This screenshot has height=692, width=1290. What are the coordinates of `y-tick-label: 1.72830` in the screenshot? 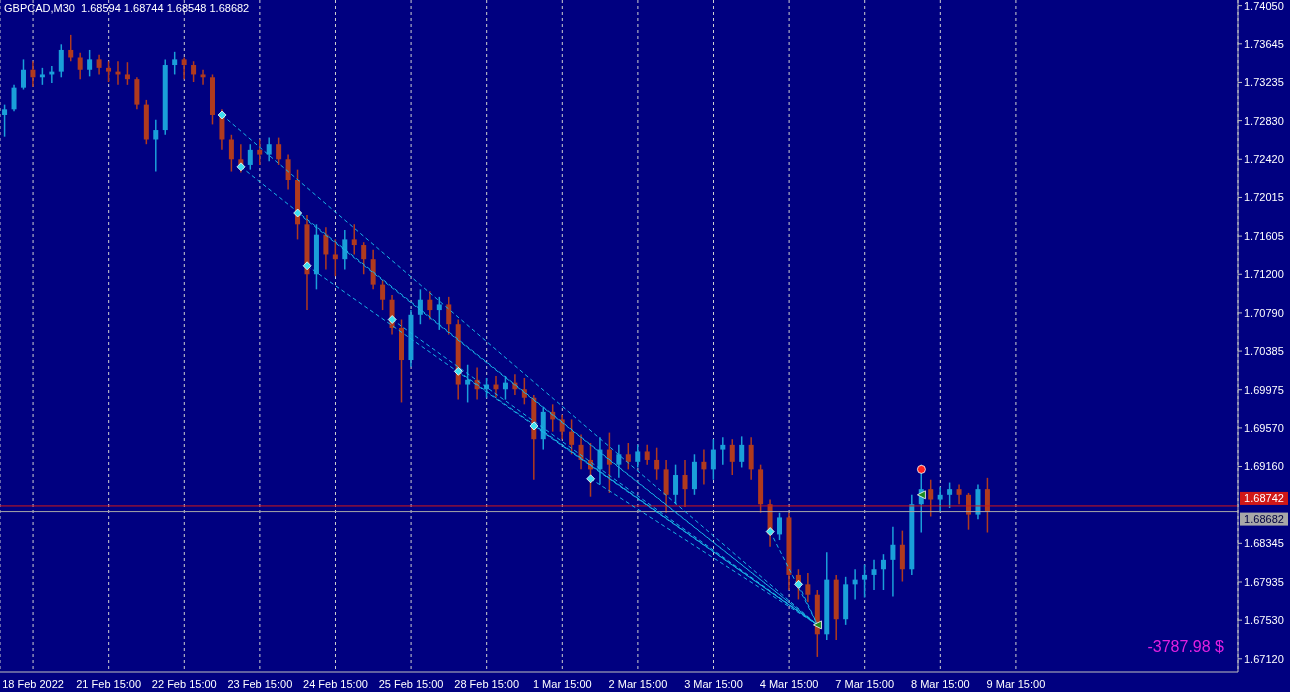 It's located at (1264, 120).